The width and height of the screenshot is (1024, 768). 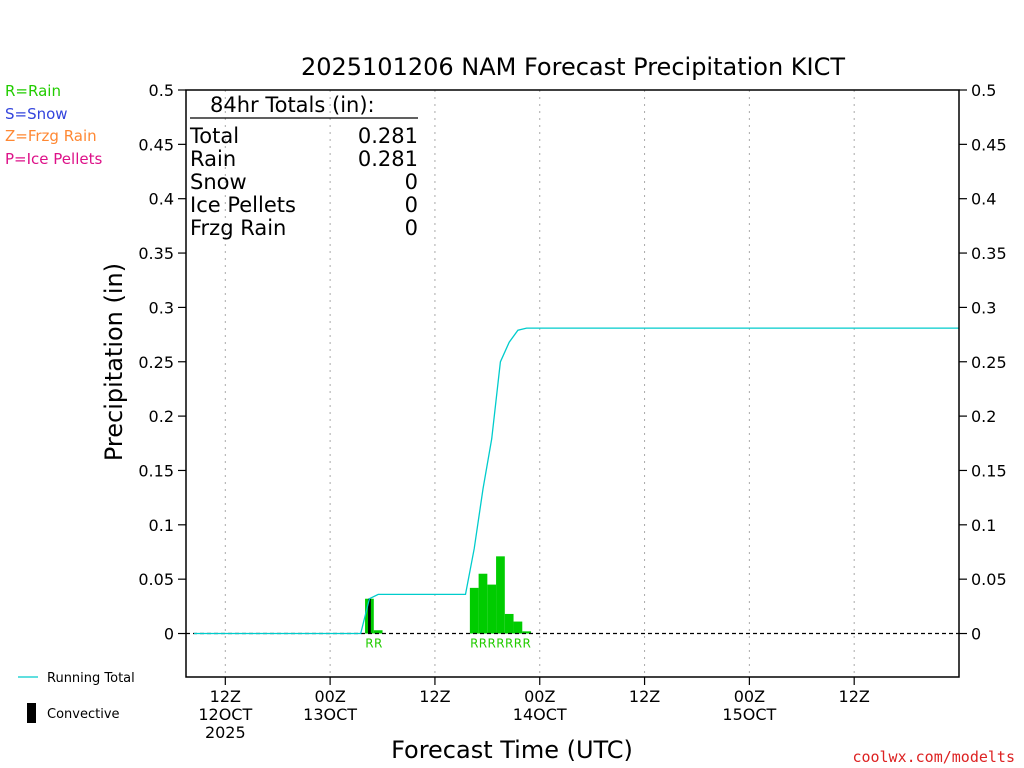 What do you see at coordinates (983, 199) in the screenshot?
I see `ytick-right-label: 0.4` at bounding box center [983, 199].